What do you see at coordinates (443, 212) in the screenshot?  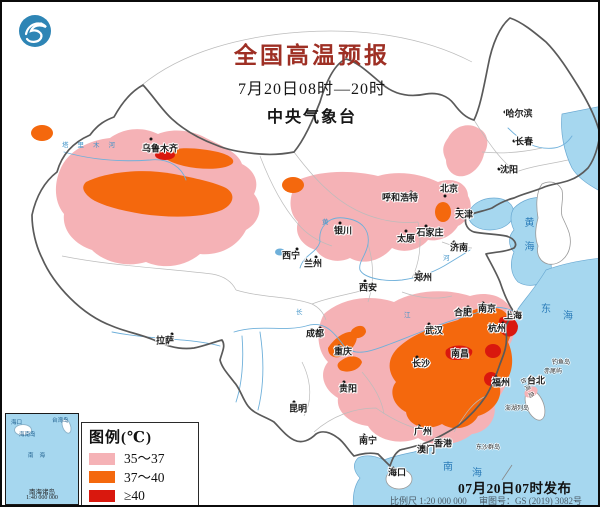 I see `heat-orange-tianjin` at bounding box center [443, 212].